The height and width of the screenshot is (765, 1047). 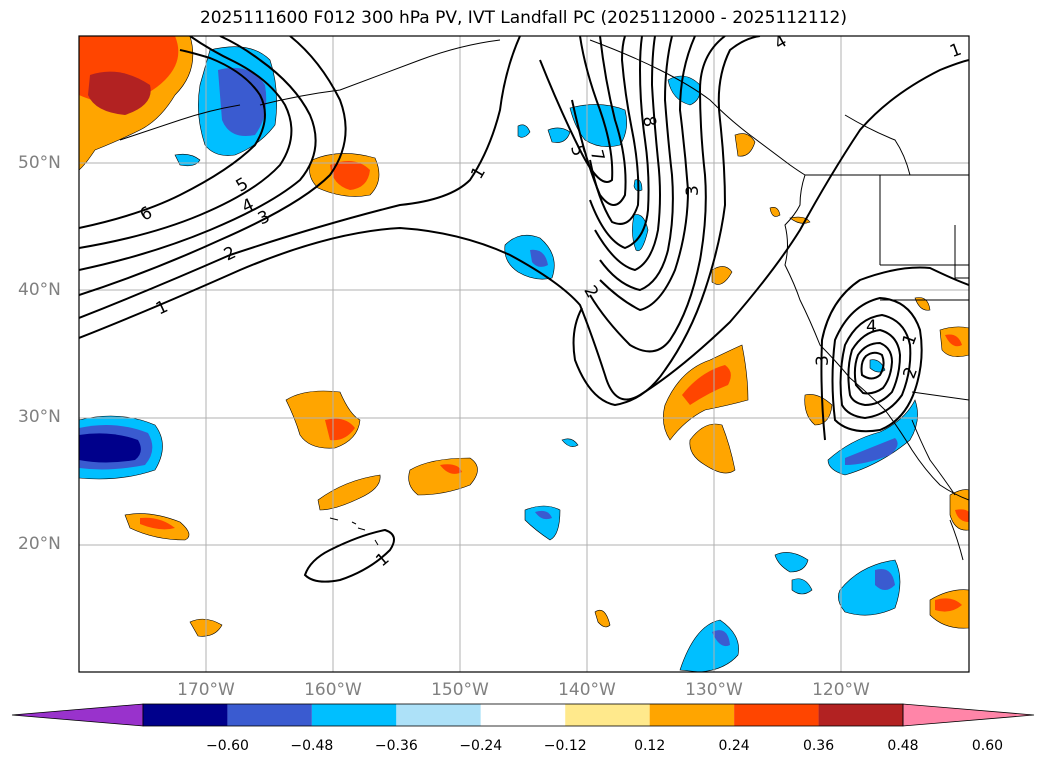 I want to click on lat-label: 50°N, so click(x=39, y=163).